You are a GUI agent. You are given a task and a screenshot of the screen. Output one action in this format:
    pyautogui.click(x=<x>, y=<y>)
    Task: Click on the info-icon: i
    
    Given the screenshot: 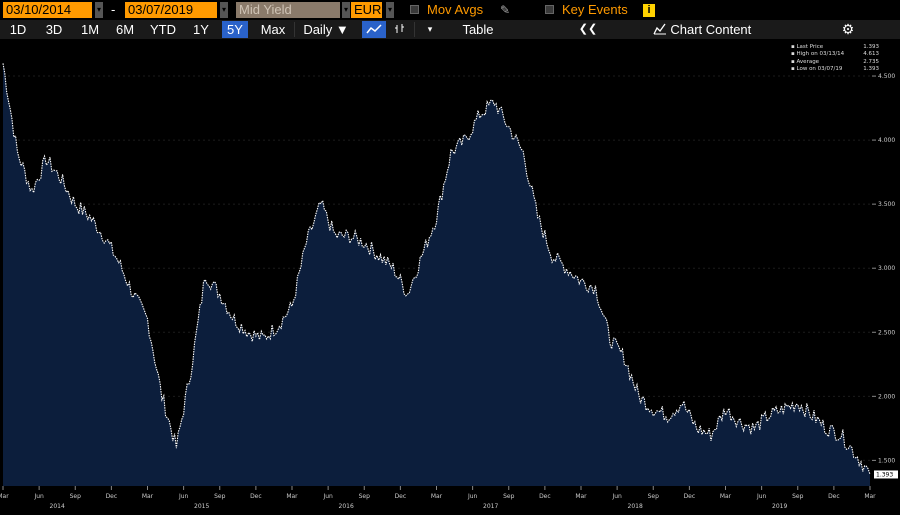 What is the action you would take?
    pyautogui.click(x=649, y=10)
    